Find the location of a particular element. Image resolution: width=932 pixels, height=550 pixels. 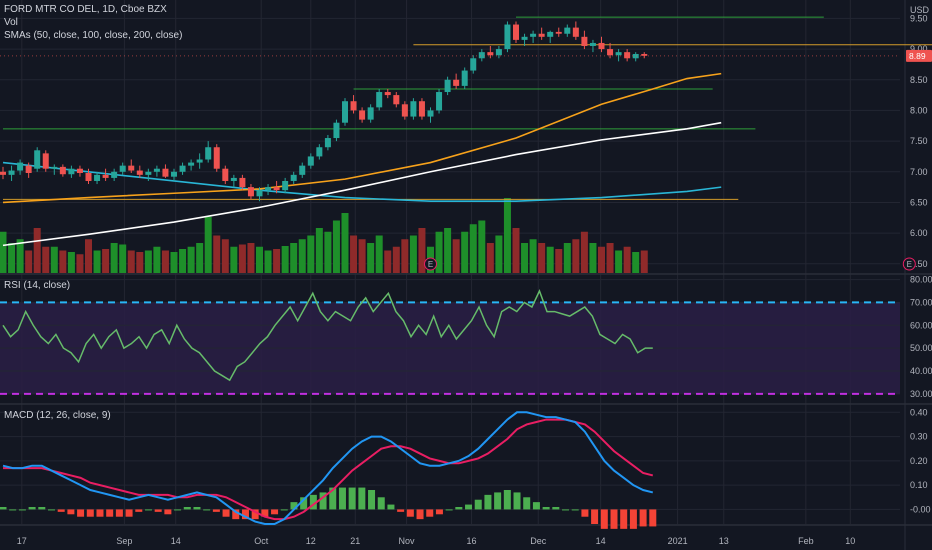

price-y-tick-label: 7.00 is located at coordinates (919, 172).